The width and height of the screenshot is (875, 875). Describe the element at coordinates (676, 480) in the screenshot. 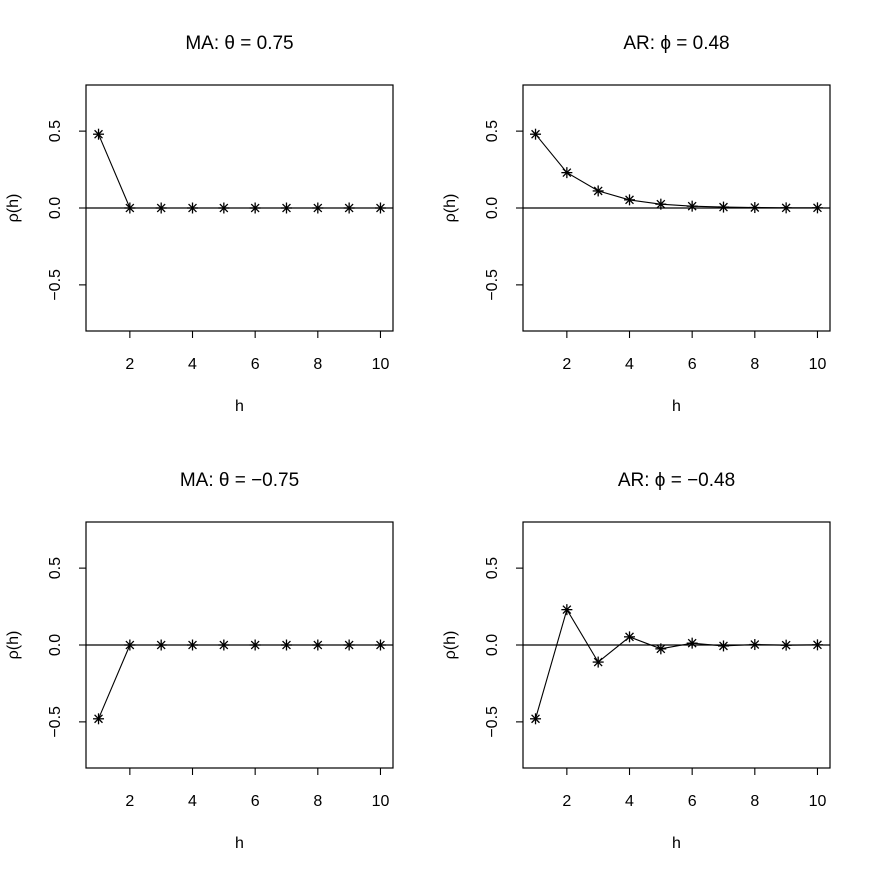

I see `chart-title: AR: ϕ = −0.48` at that location.